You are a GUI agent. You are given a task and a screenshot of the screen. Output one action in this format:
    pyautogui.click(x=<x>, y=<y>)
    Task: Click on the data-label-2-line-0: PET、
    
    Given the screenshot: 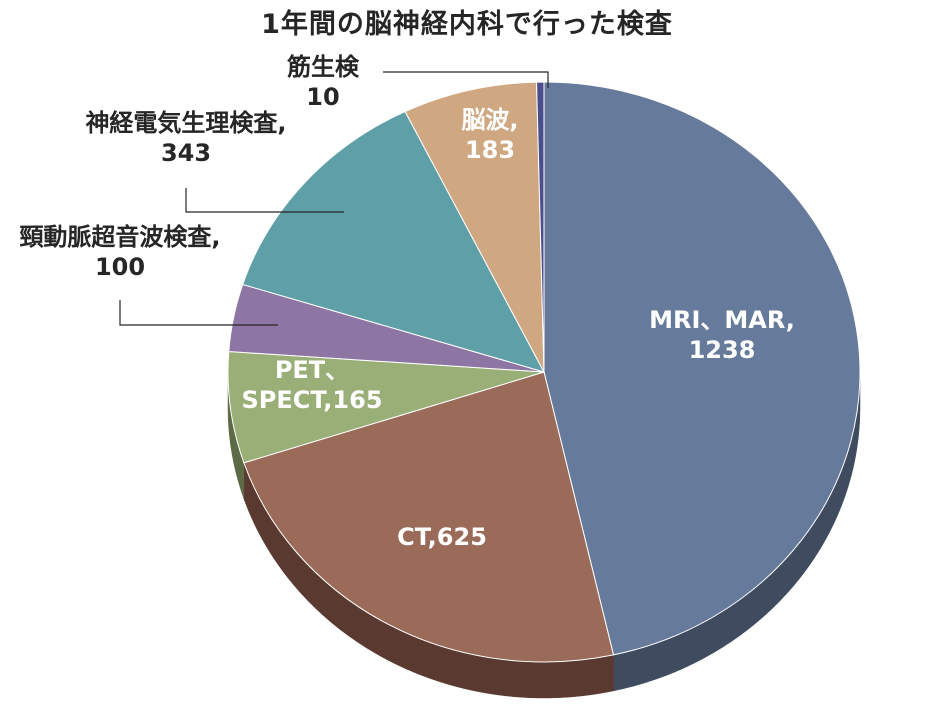 What is the action you would take?
    pyautogui.click(x=312, y=370)
    